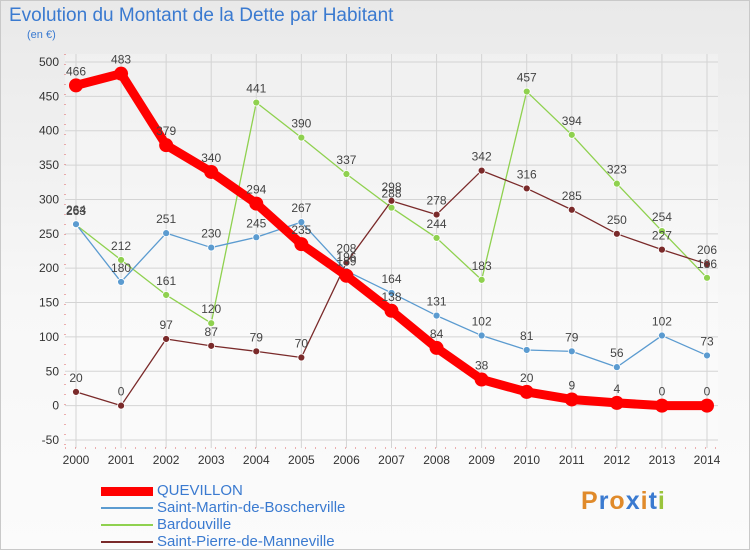 The height and width of the screenshot is (551, 750). I want to click on logo-letter: r, so click(604, 501).